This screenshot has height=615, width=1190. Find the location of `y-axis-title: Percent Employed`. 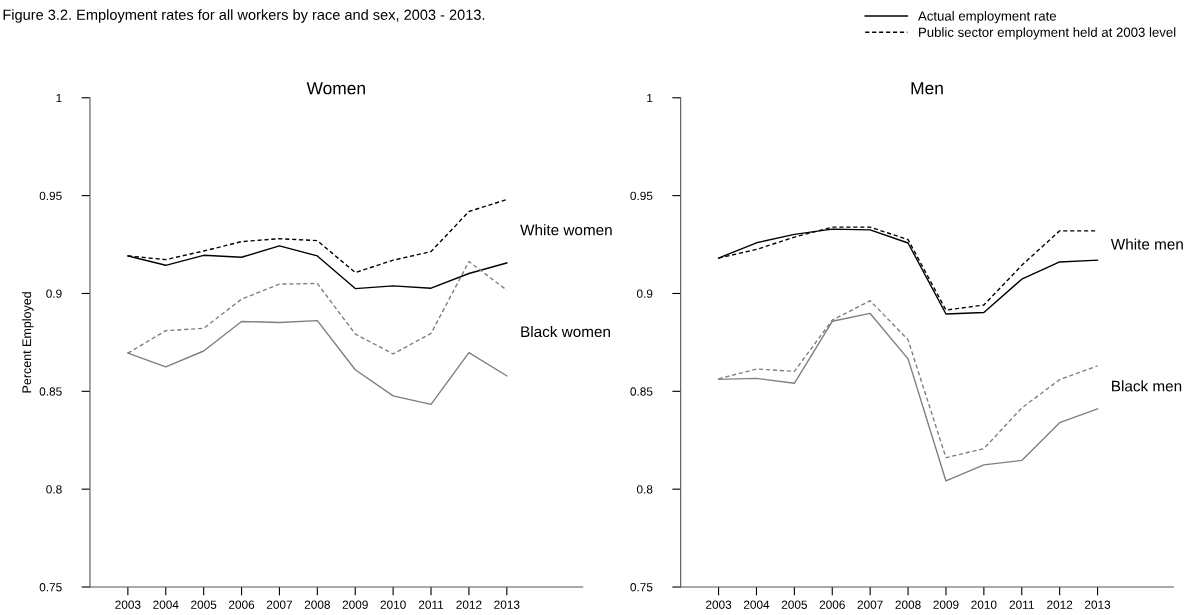

y-axis-title: Percent Employed is located at coordinates (28, 342).